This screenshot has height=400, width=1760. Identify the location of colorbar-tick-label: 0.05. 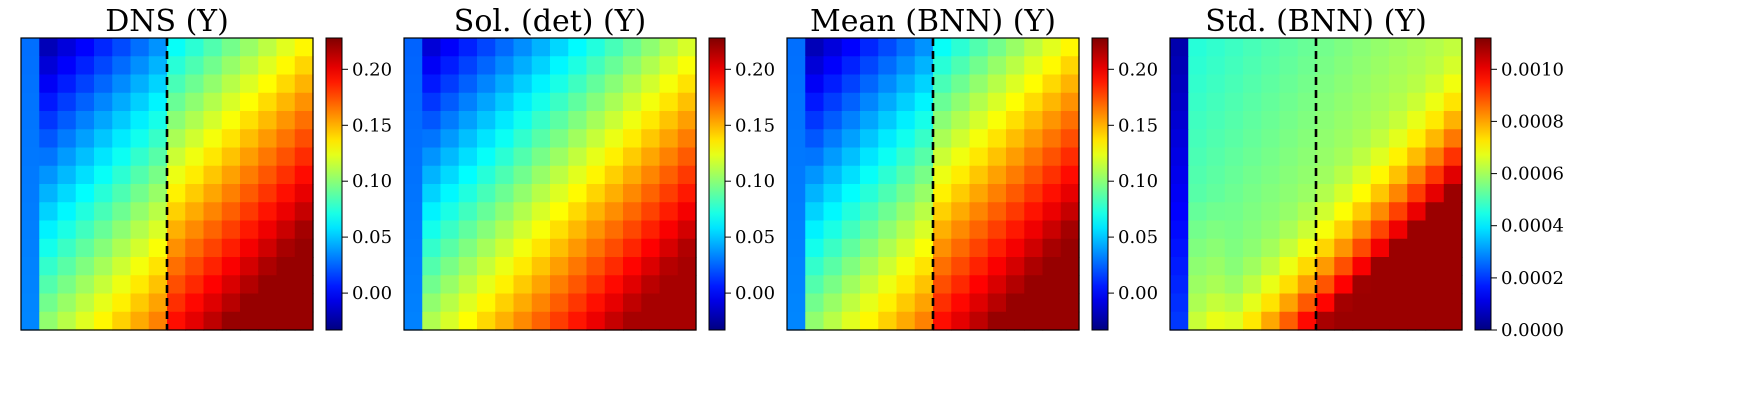
(755, 237).